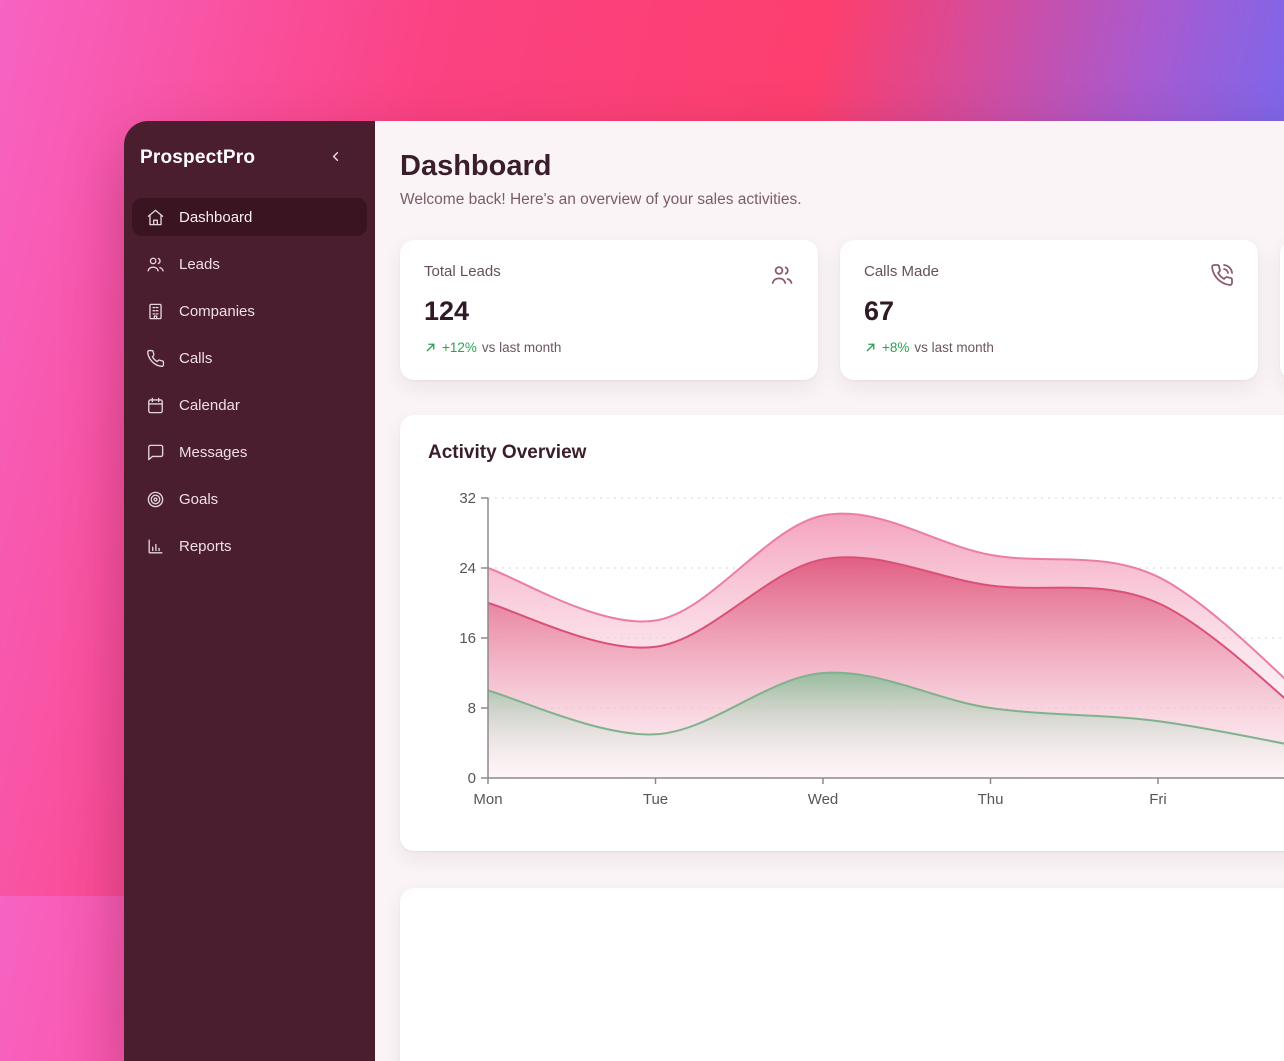 The width and height of the screenshot is (1284, 1061). Describe the element at coordinates (249, 405) in the screenshot. I see `sidebar-item-calendar: Calendar` at that location.